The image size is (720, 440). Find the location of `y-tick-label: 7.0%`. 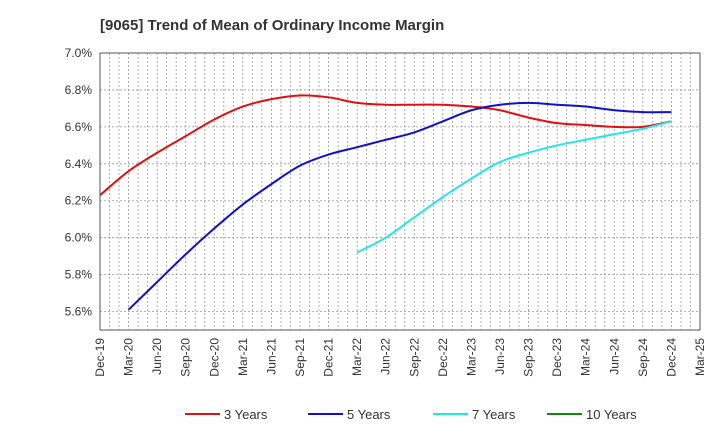

y-tick-label: 7.0% is located at coordinates (79, 53).